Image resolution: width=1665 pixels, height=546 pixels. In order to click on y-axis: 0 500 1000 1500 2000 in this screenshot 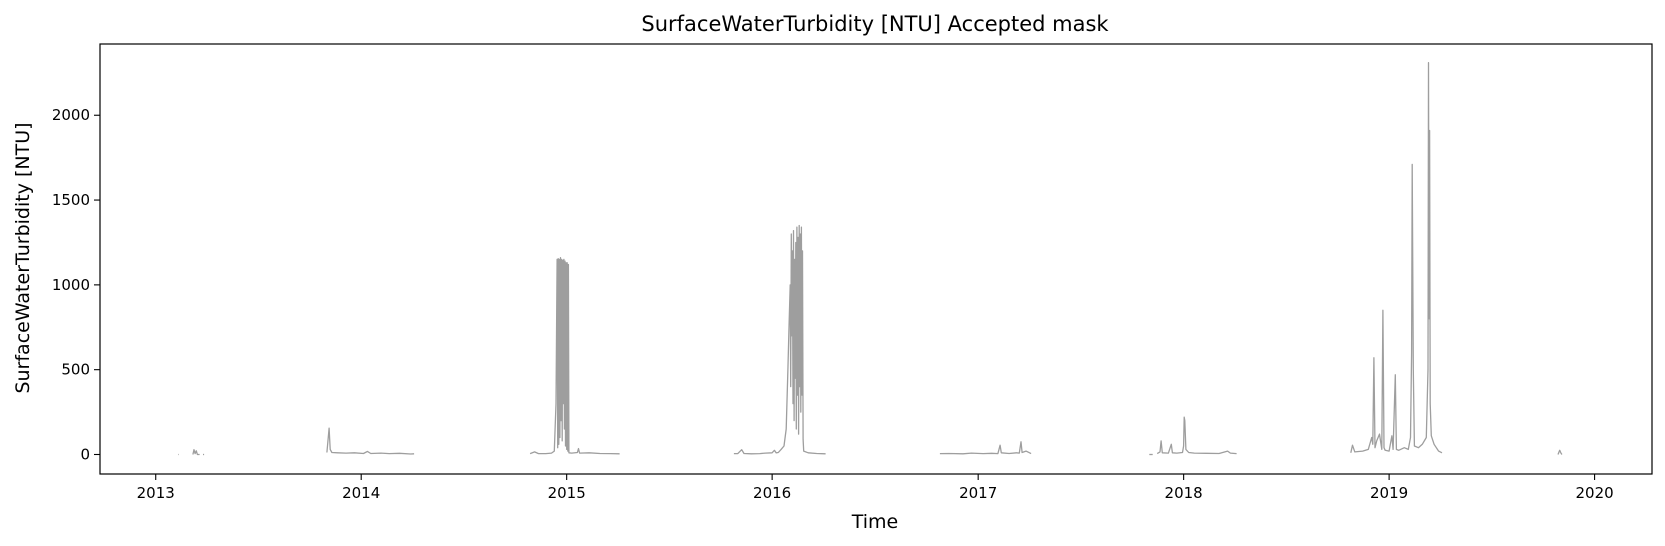, I will do `click(76, 284)`.